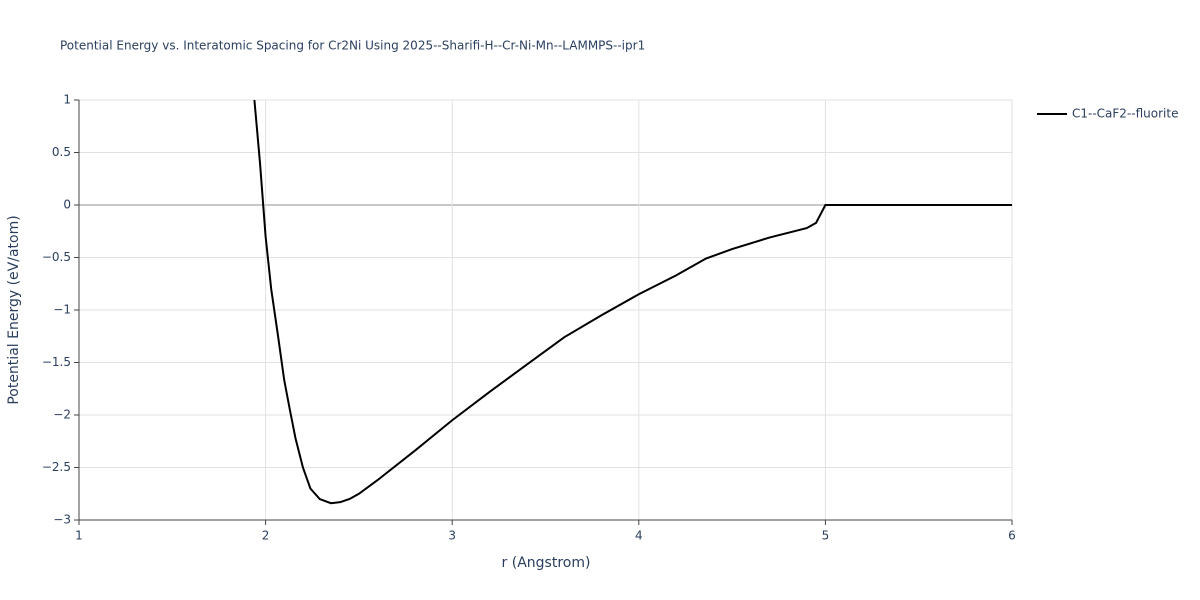 The image size is (1200, 600). Describe the element at coordinates (56, 362) in the screenshot. I see `y-tick-label: −1.5` at that location.